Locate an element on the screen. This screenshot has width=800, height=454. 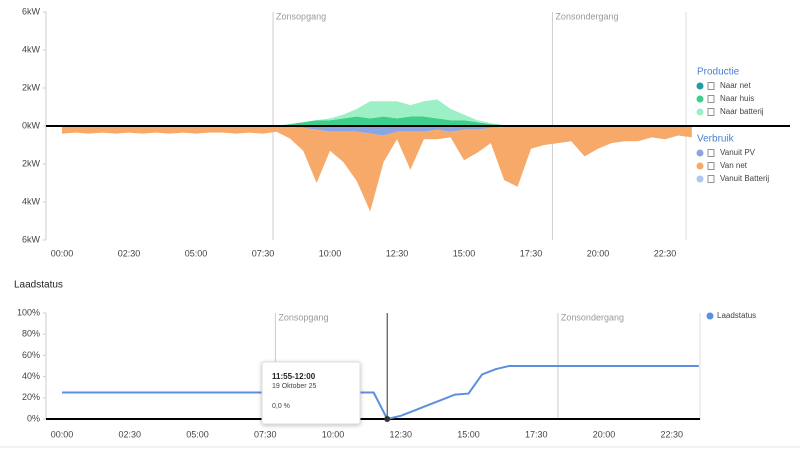
cursor-point is located at coordinates (387, 419).